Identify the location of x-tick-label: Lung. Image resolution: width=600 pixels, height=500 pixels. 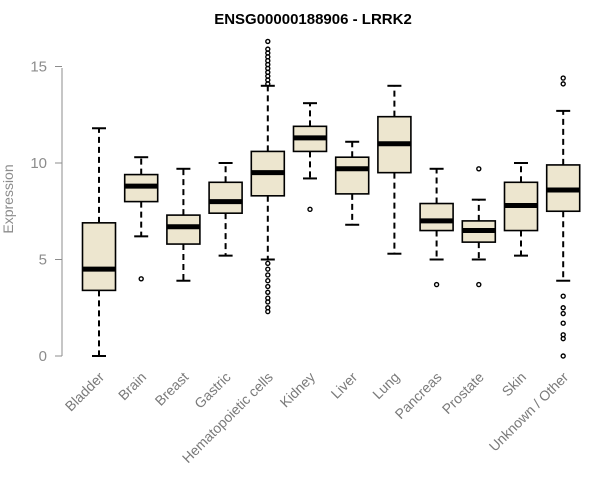
(385, 385).